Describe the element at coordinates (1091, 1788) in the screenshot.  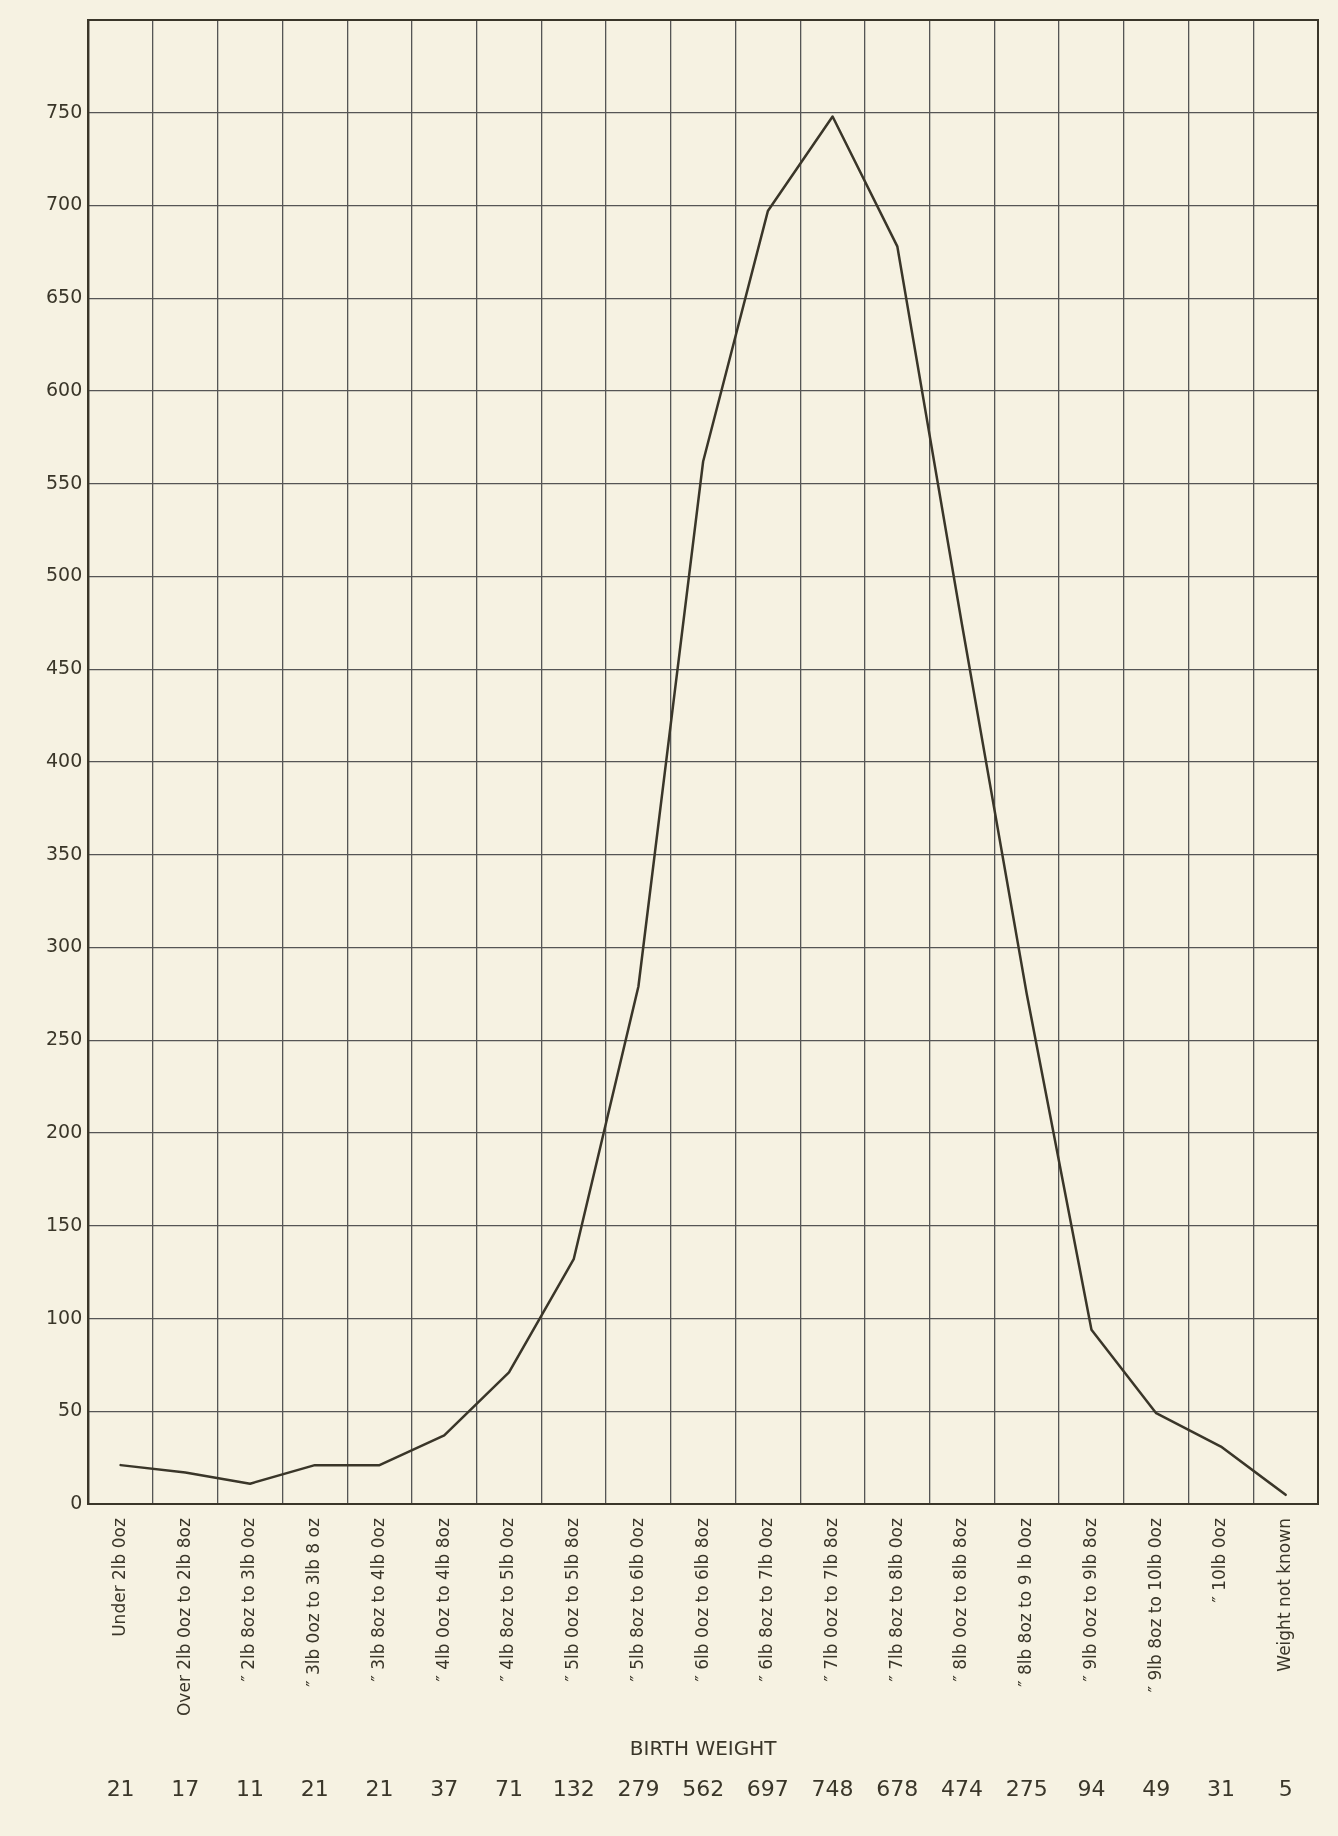
I see `data-label: 94` at that location.